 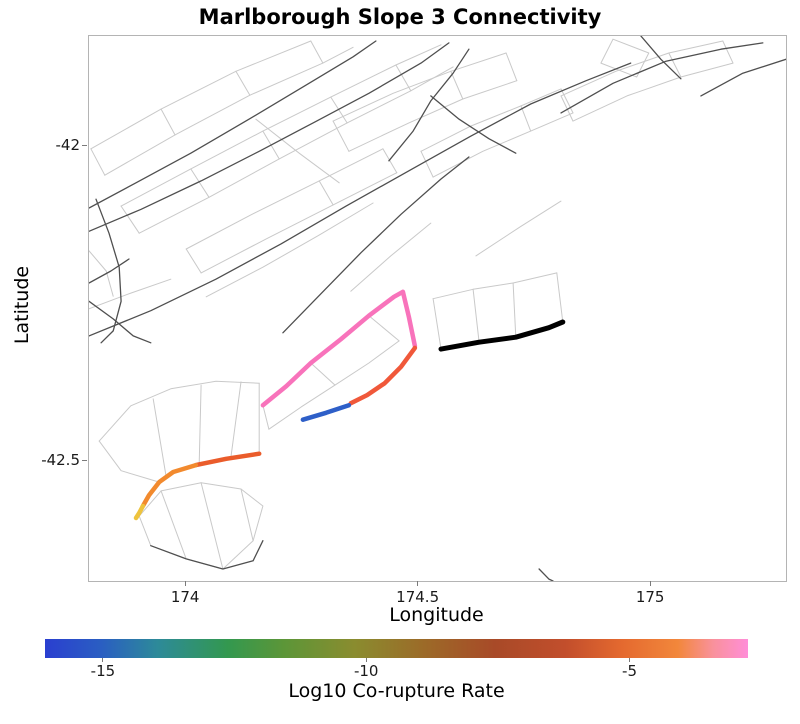 I want to click on rupture-segment-black, so click(x=502, y=335).